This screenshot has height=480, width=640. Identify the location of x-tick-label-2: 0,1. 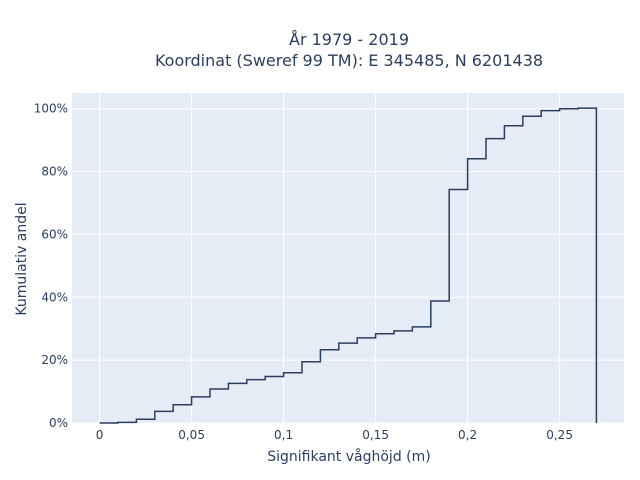
(283, 435).